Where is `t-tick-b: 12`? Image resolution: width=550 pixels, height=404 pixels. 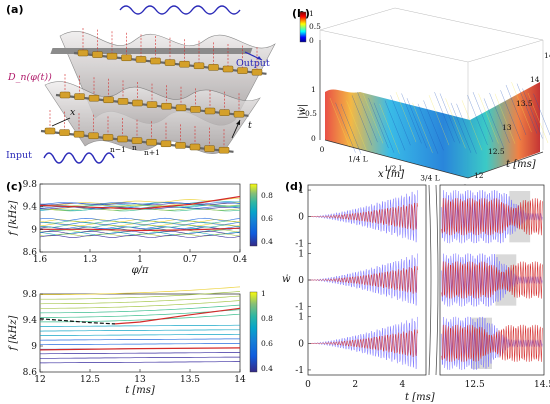 t-tick-b: 12 is located at coordinates (479, 175).